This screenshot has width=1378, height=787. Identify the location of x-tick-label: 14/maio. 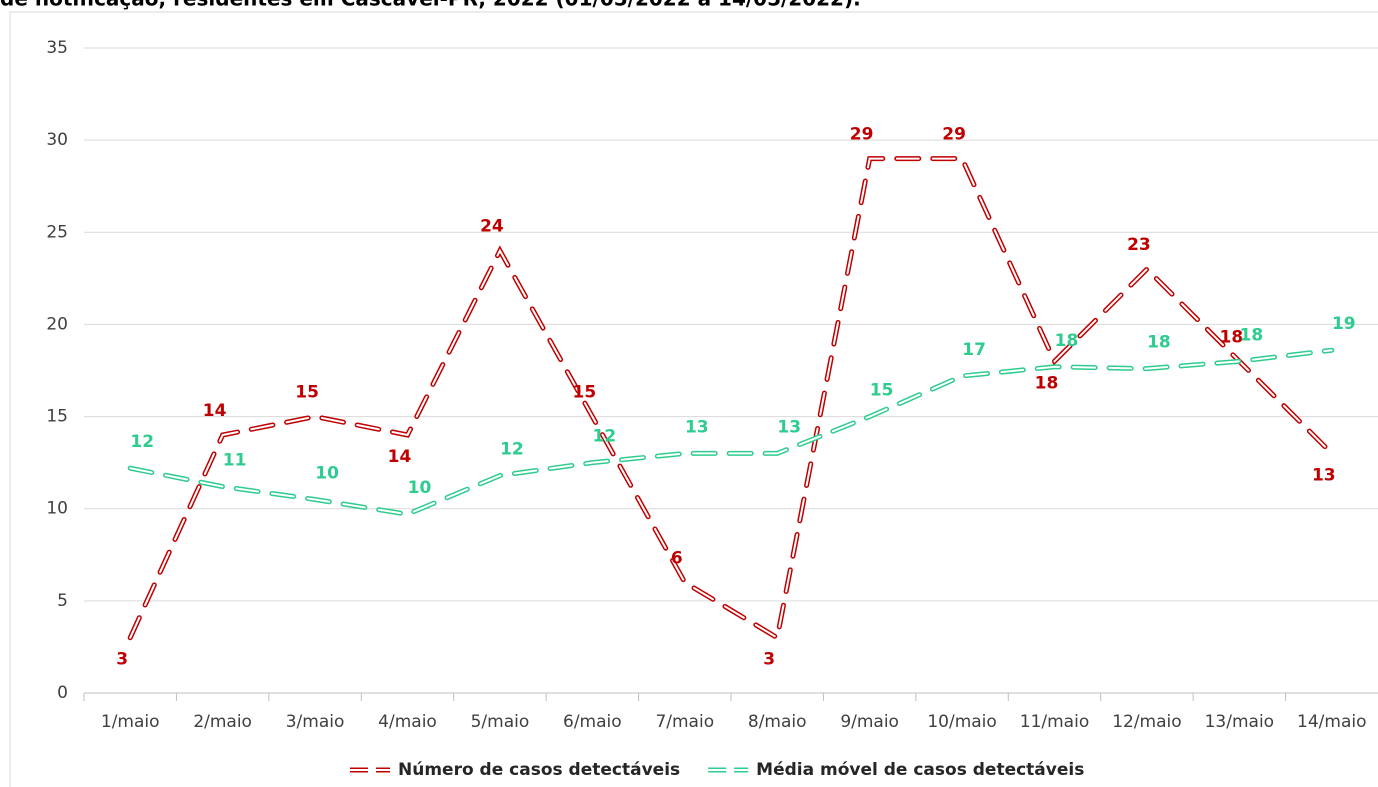
(1331, 722).